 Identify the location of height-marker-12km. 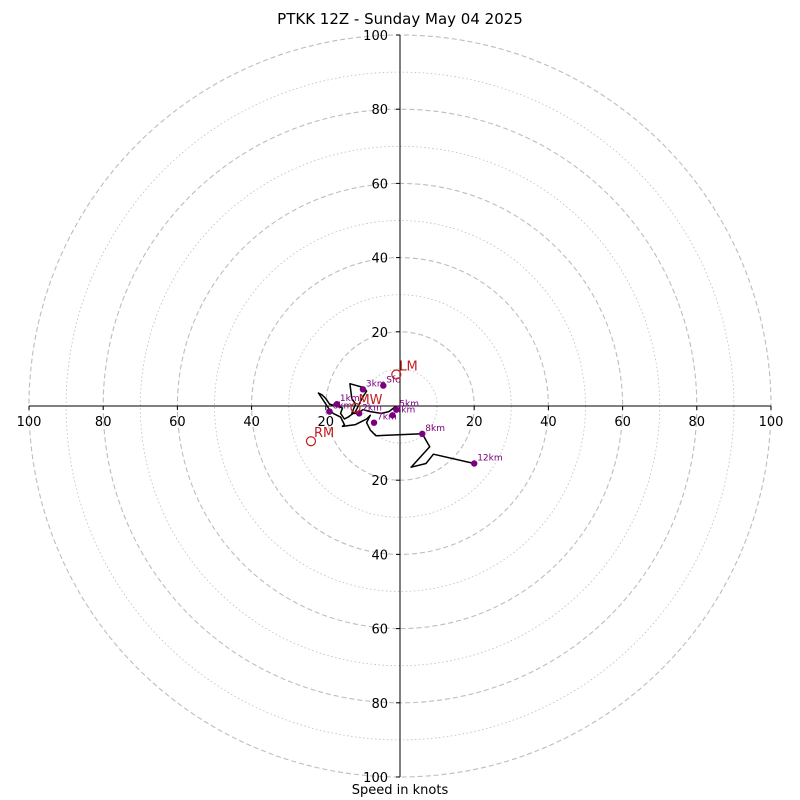
(474, 463).